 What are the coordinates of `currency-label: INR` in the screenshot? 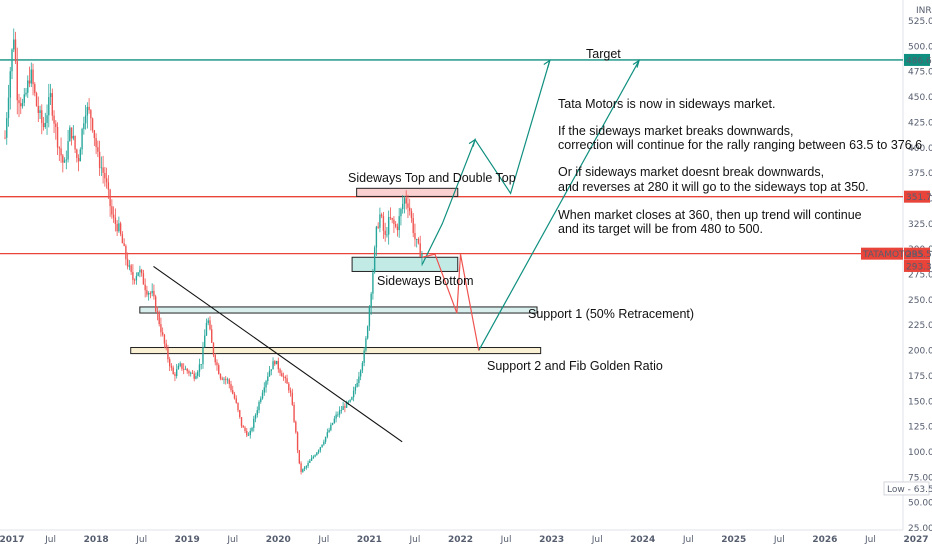 It's located at (924, 11).